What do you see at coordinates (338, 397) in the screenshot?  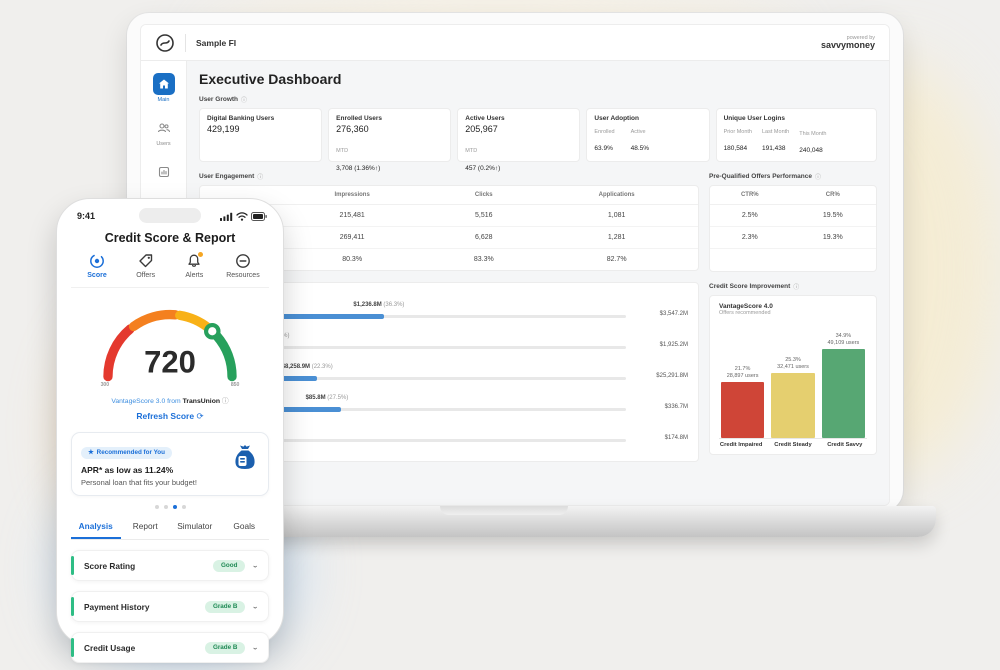 I see `loan-percent: (27.5%)` at bounding box center [338, 397].